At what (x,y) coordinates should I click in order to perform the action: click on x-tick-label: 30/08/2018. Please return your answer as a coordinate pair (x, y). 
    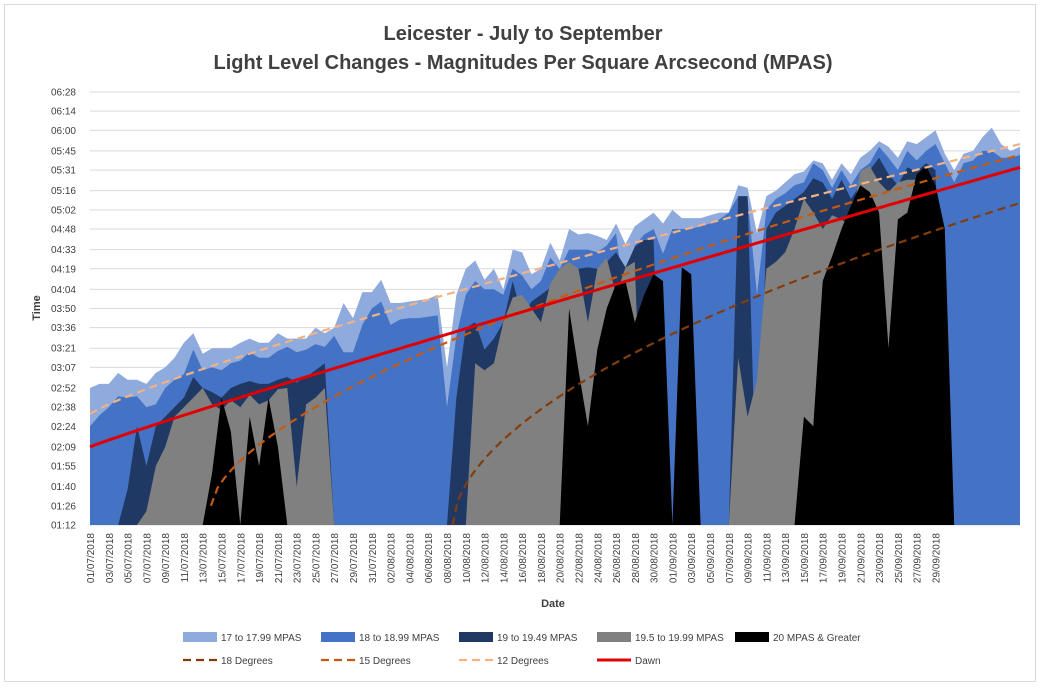
    Looking at the image, I should click on (655, 558).